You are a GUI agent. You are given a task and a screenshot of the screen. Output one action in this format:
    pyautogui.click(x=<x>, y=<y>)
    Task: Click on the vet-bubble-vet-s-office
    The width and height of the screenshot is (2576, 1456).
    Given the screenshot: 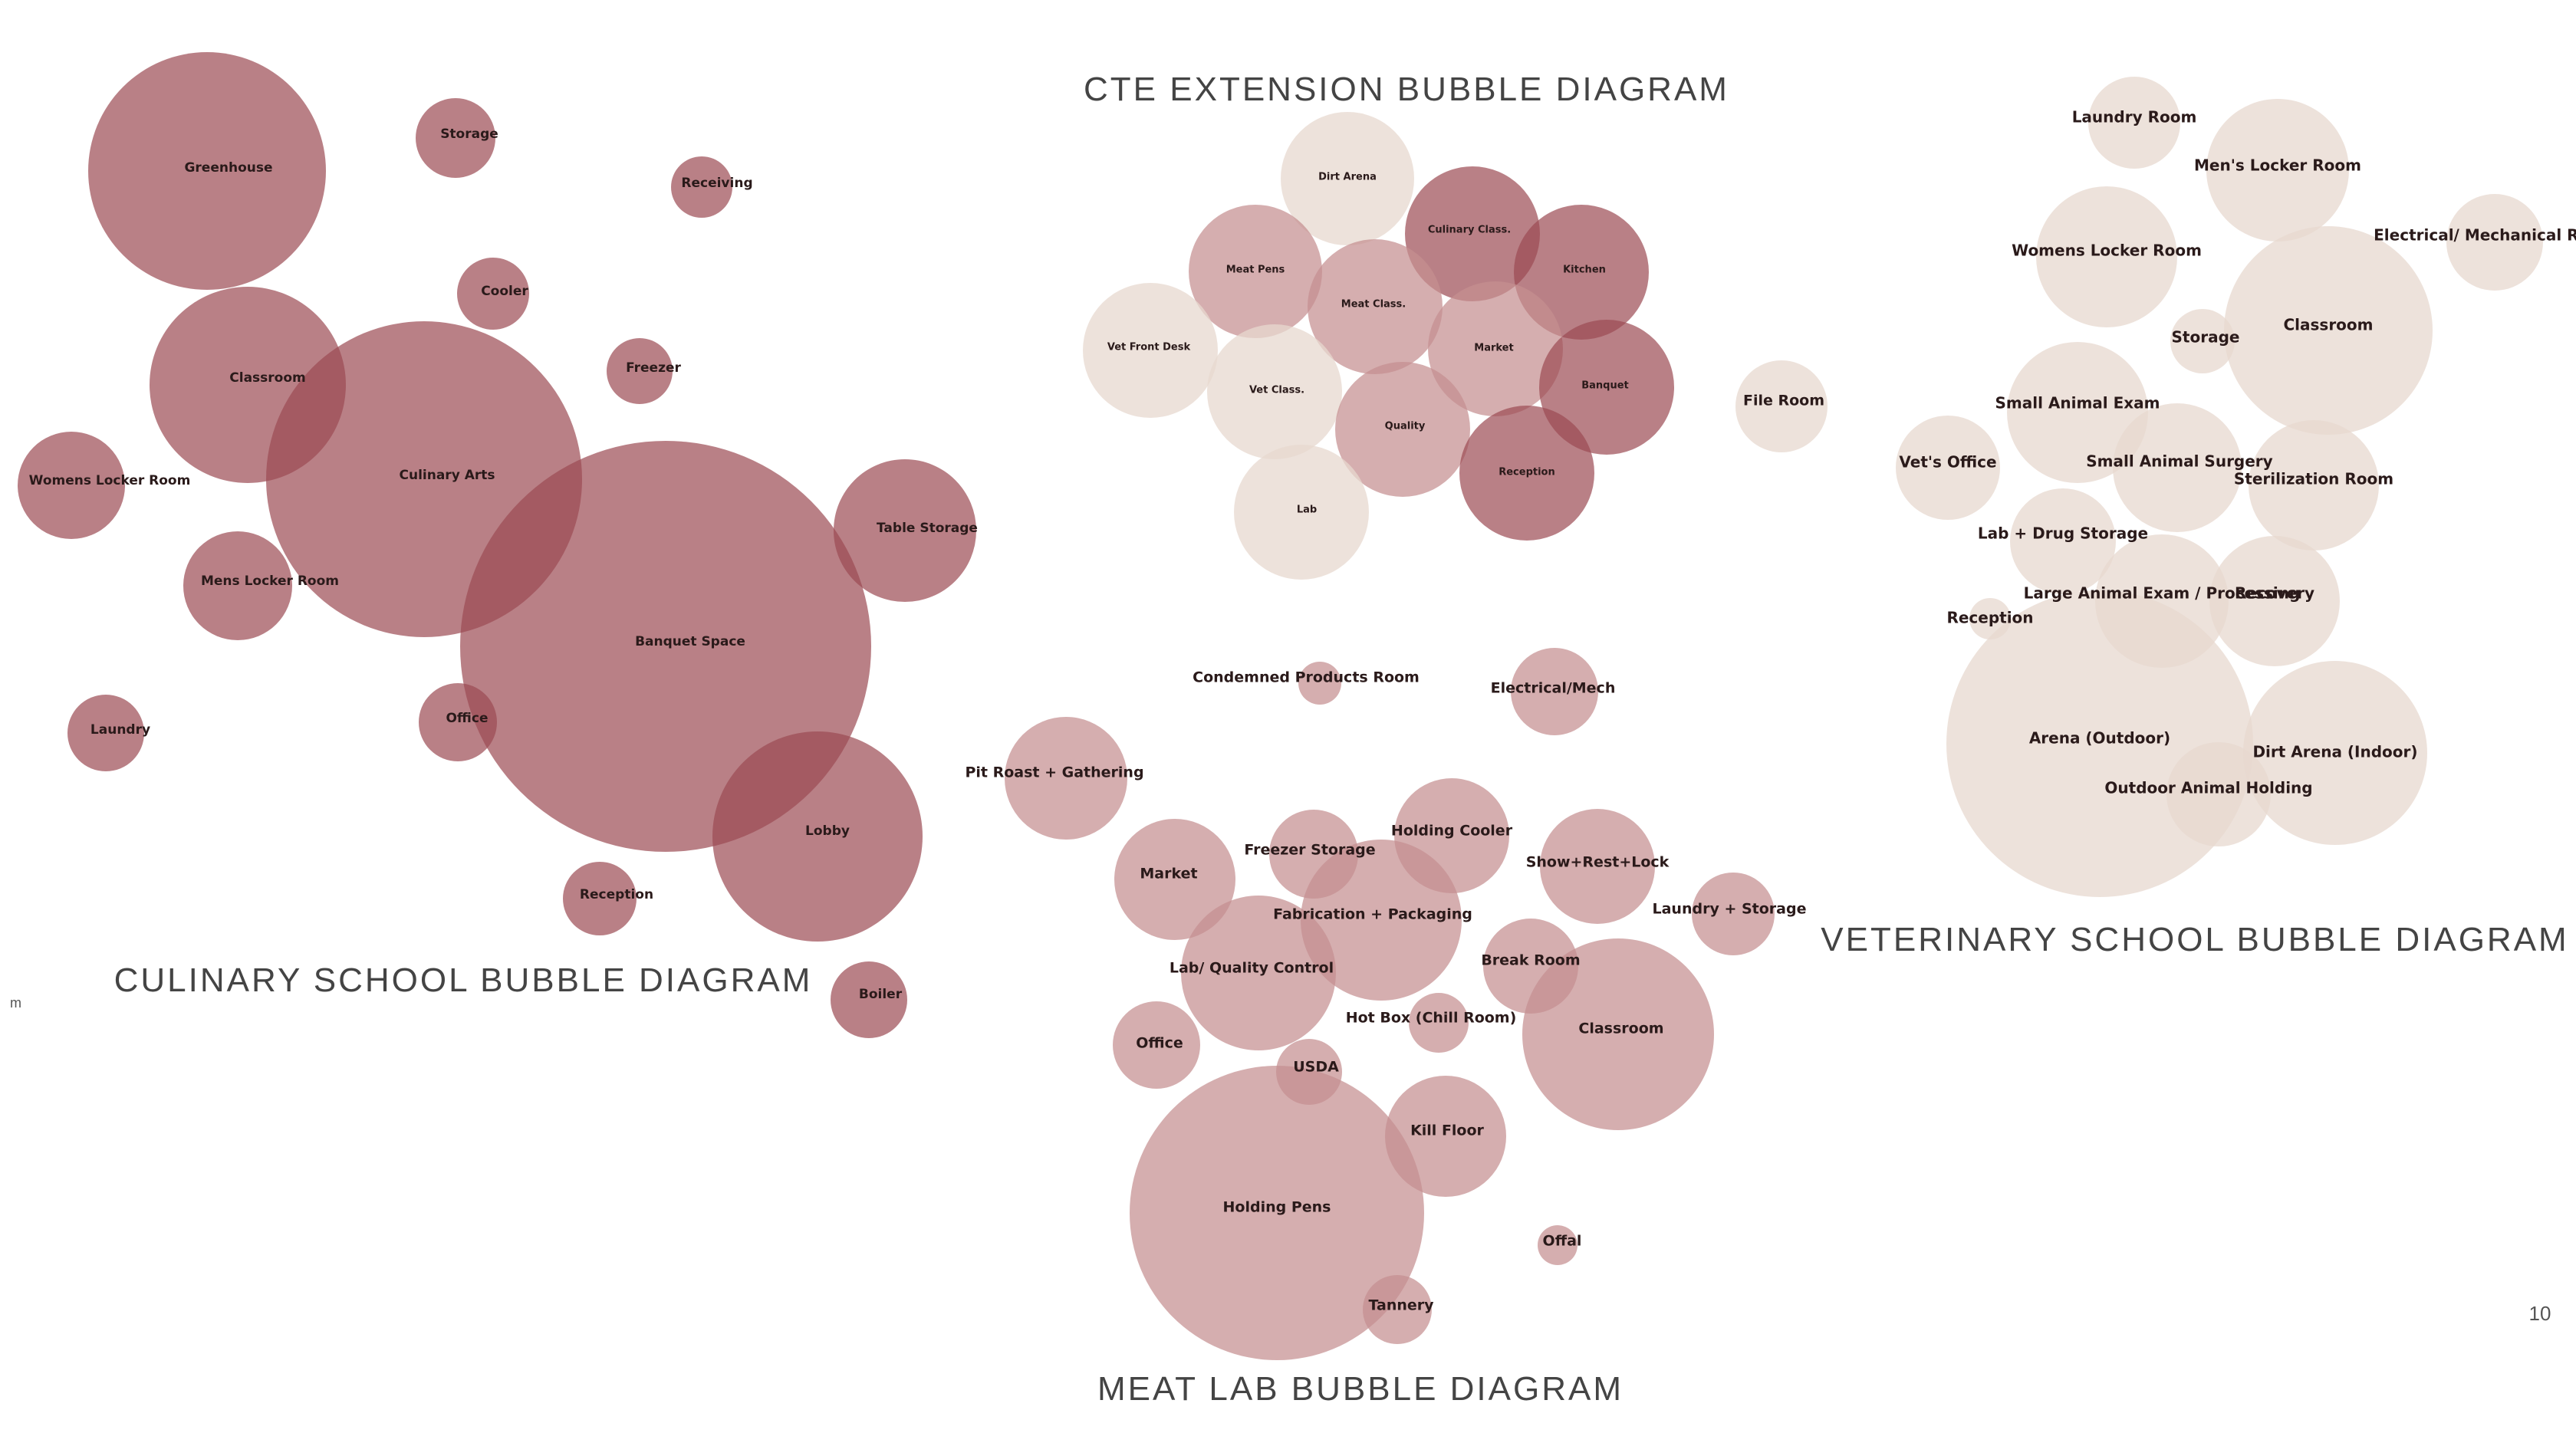 What is the action you would take?
    pyautogui.click(x=1948, y=468)
    